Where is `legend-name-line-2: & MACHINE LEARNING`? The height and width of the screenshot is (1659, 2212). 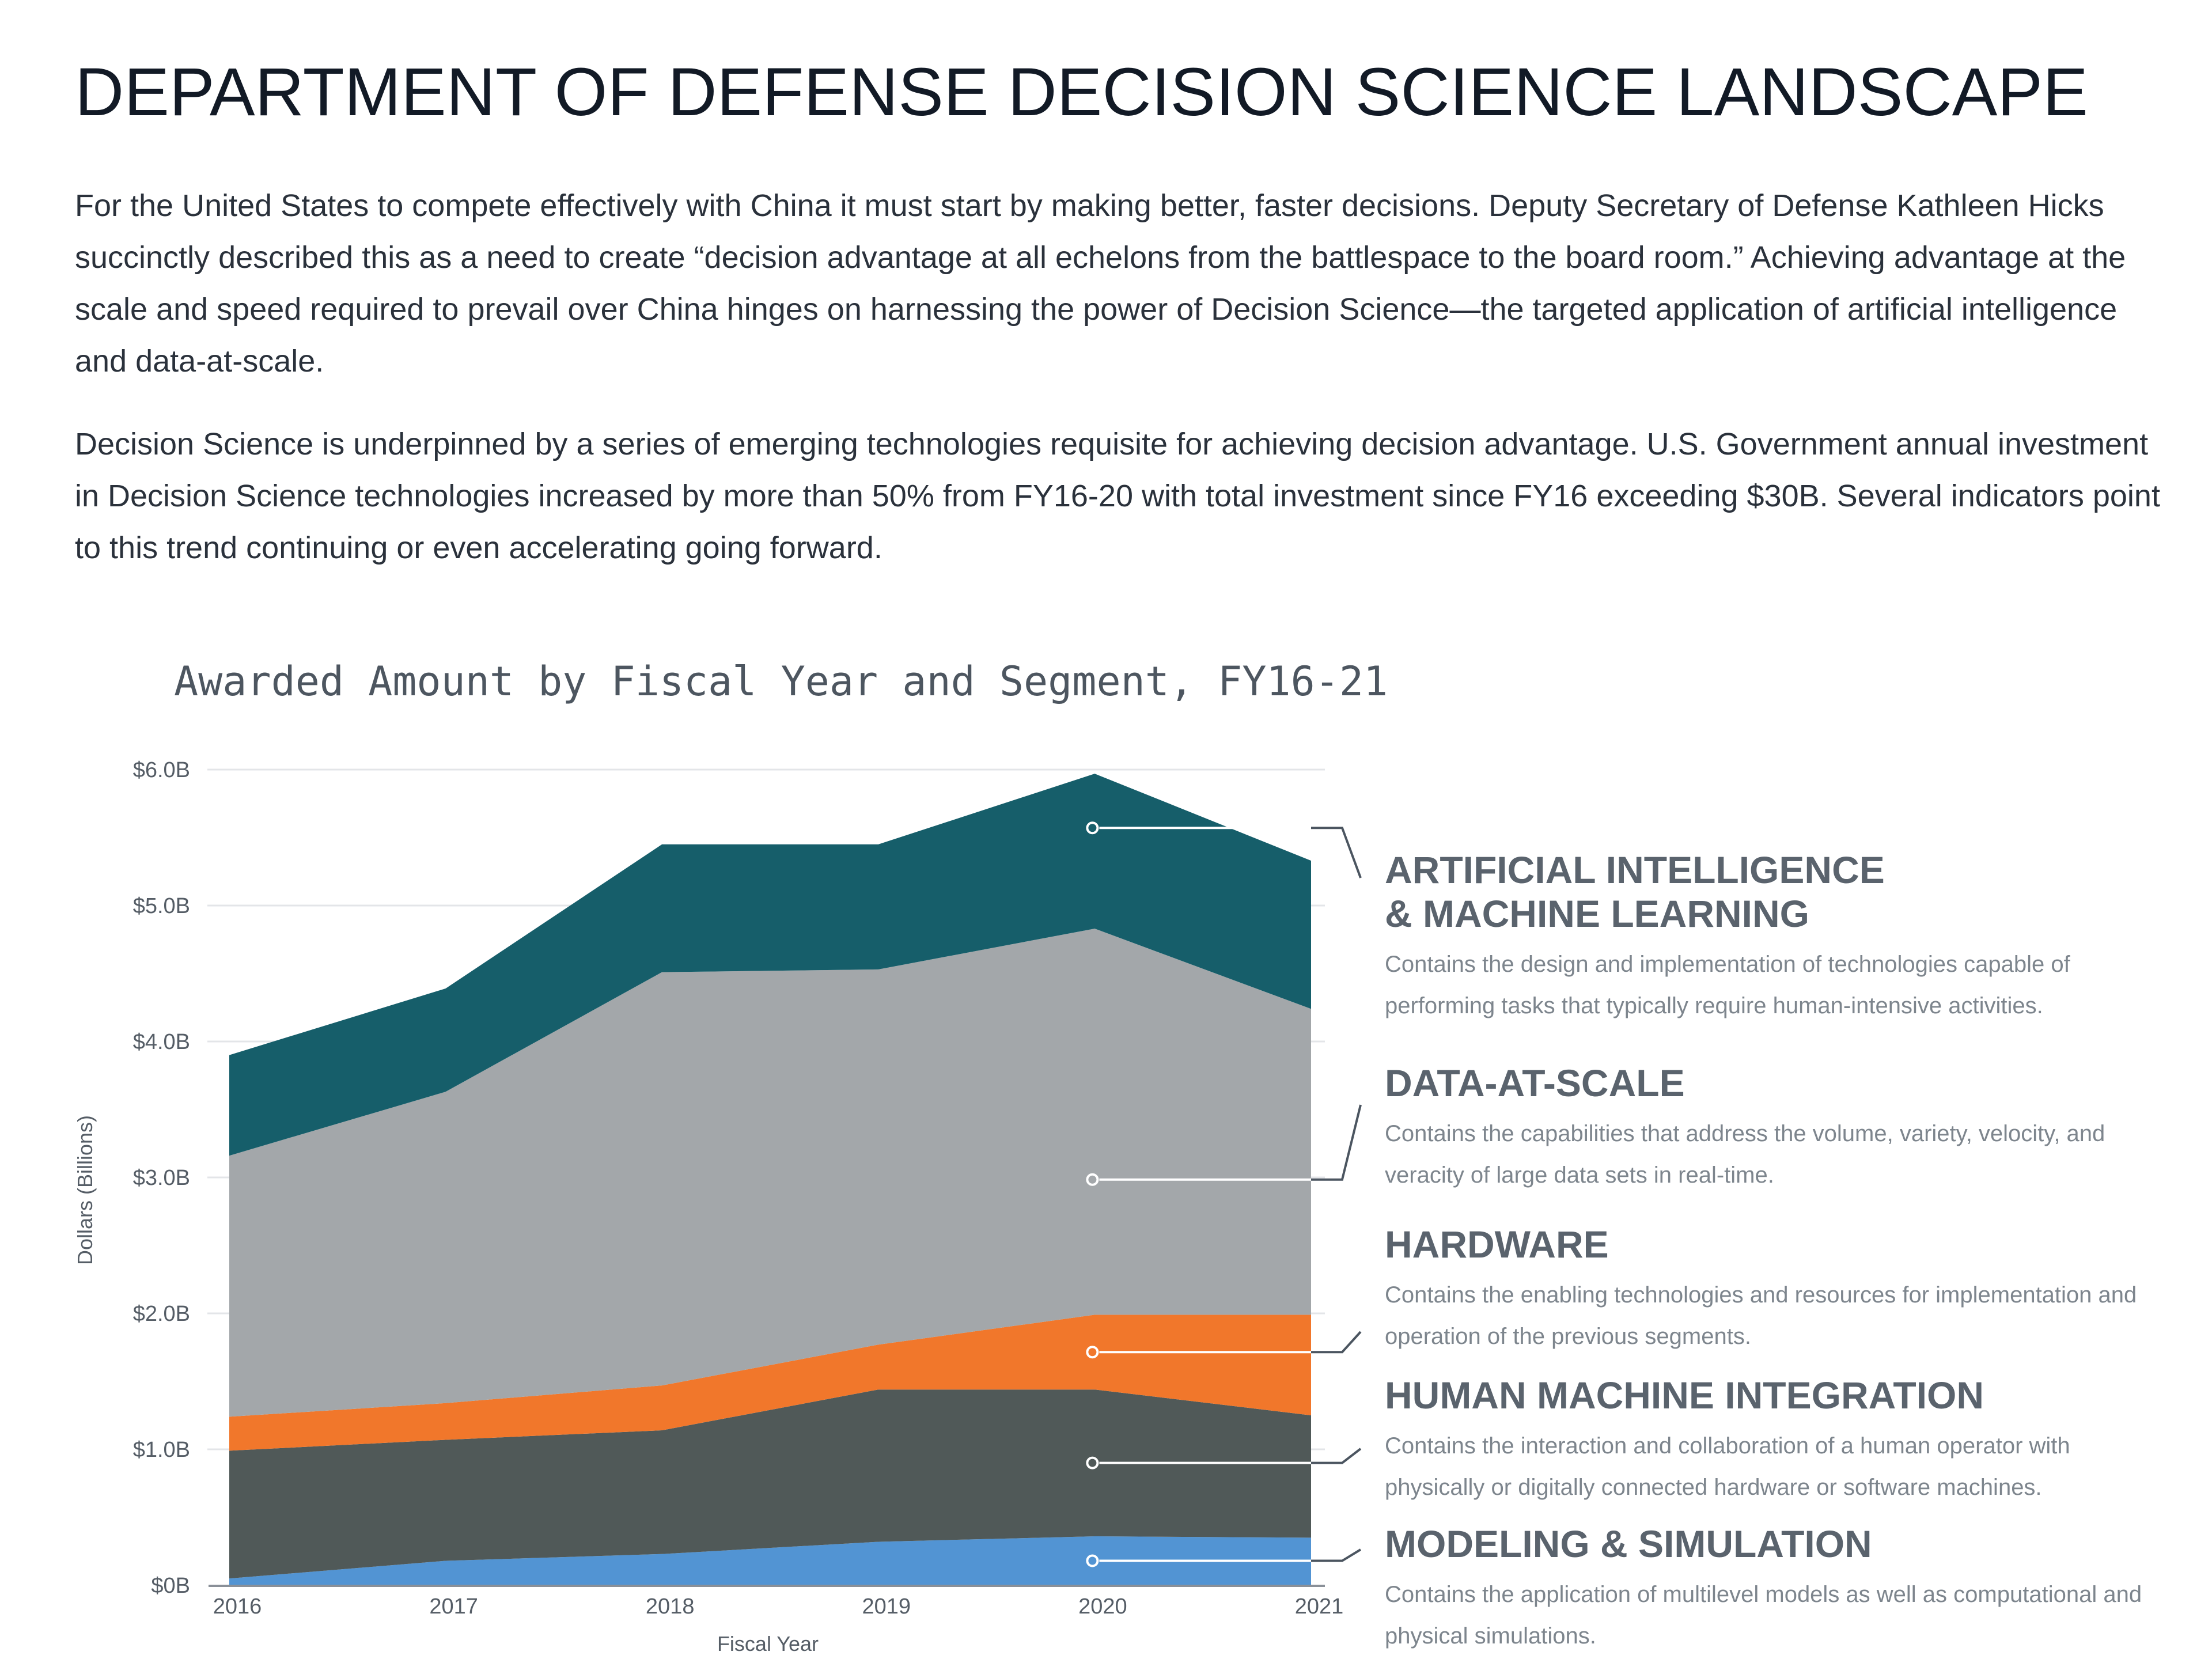 legend-name-line-2: & MACHINE LEARNING is located at coordinates (1597, 913).